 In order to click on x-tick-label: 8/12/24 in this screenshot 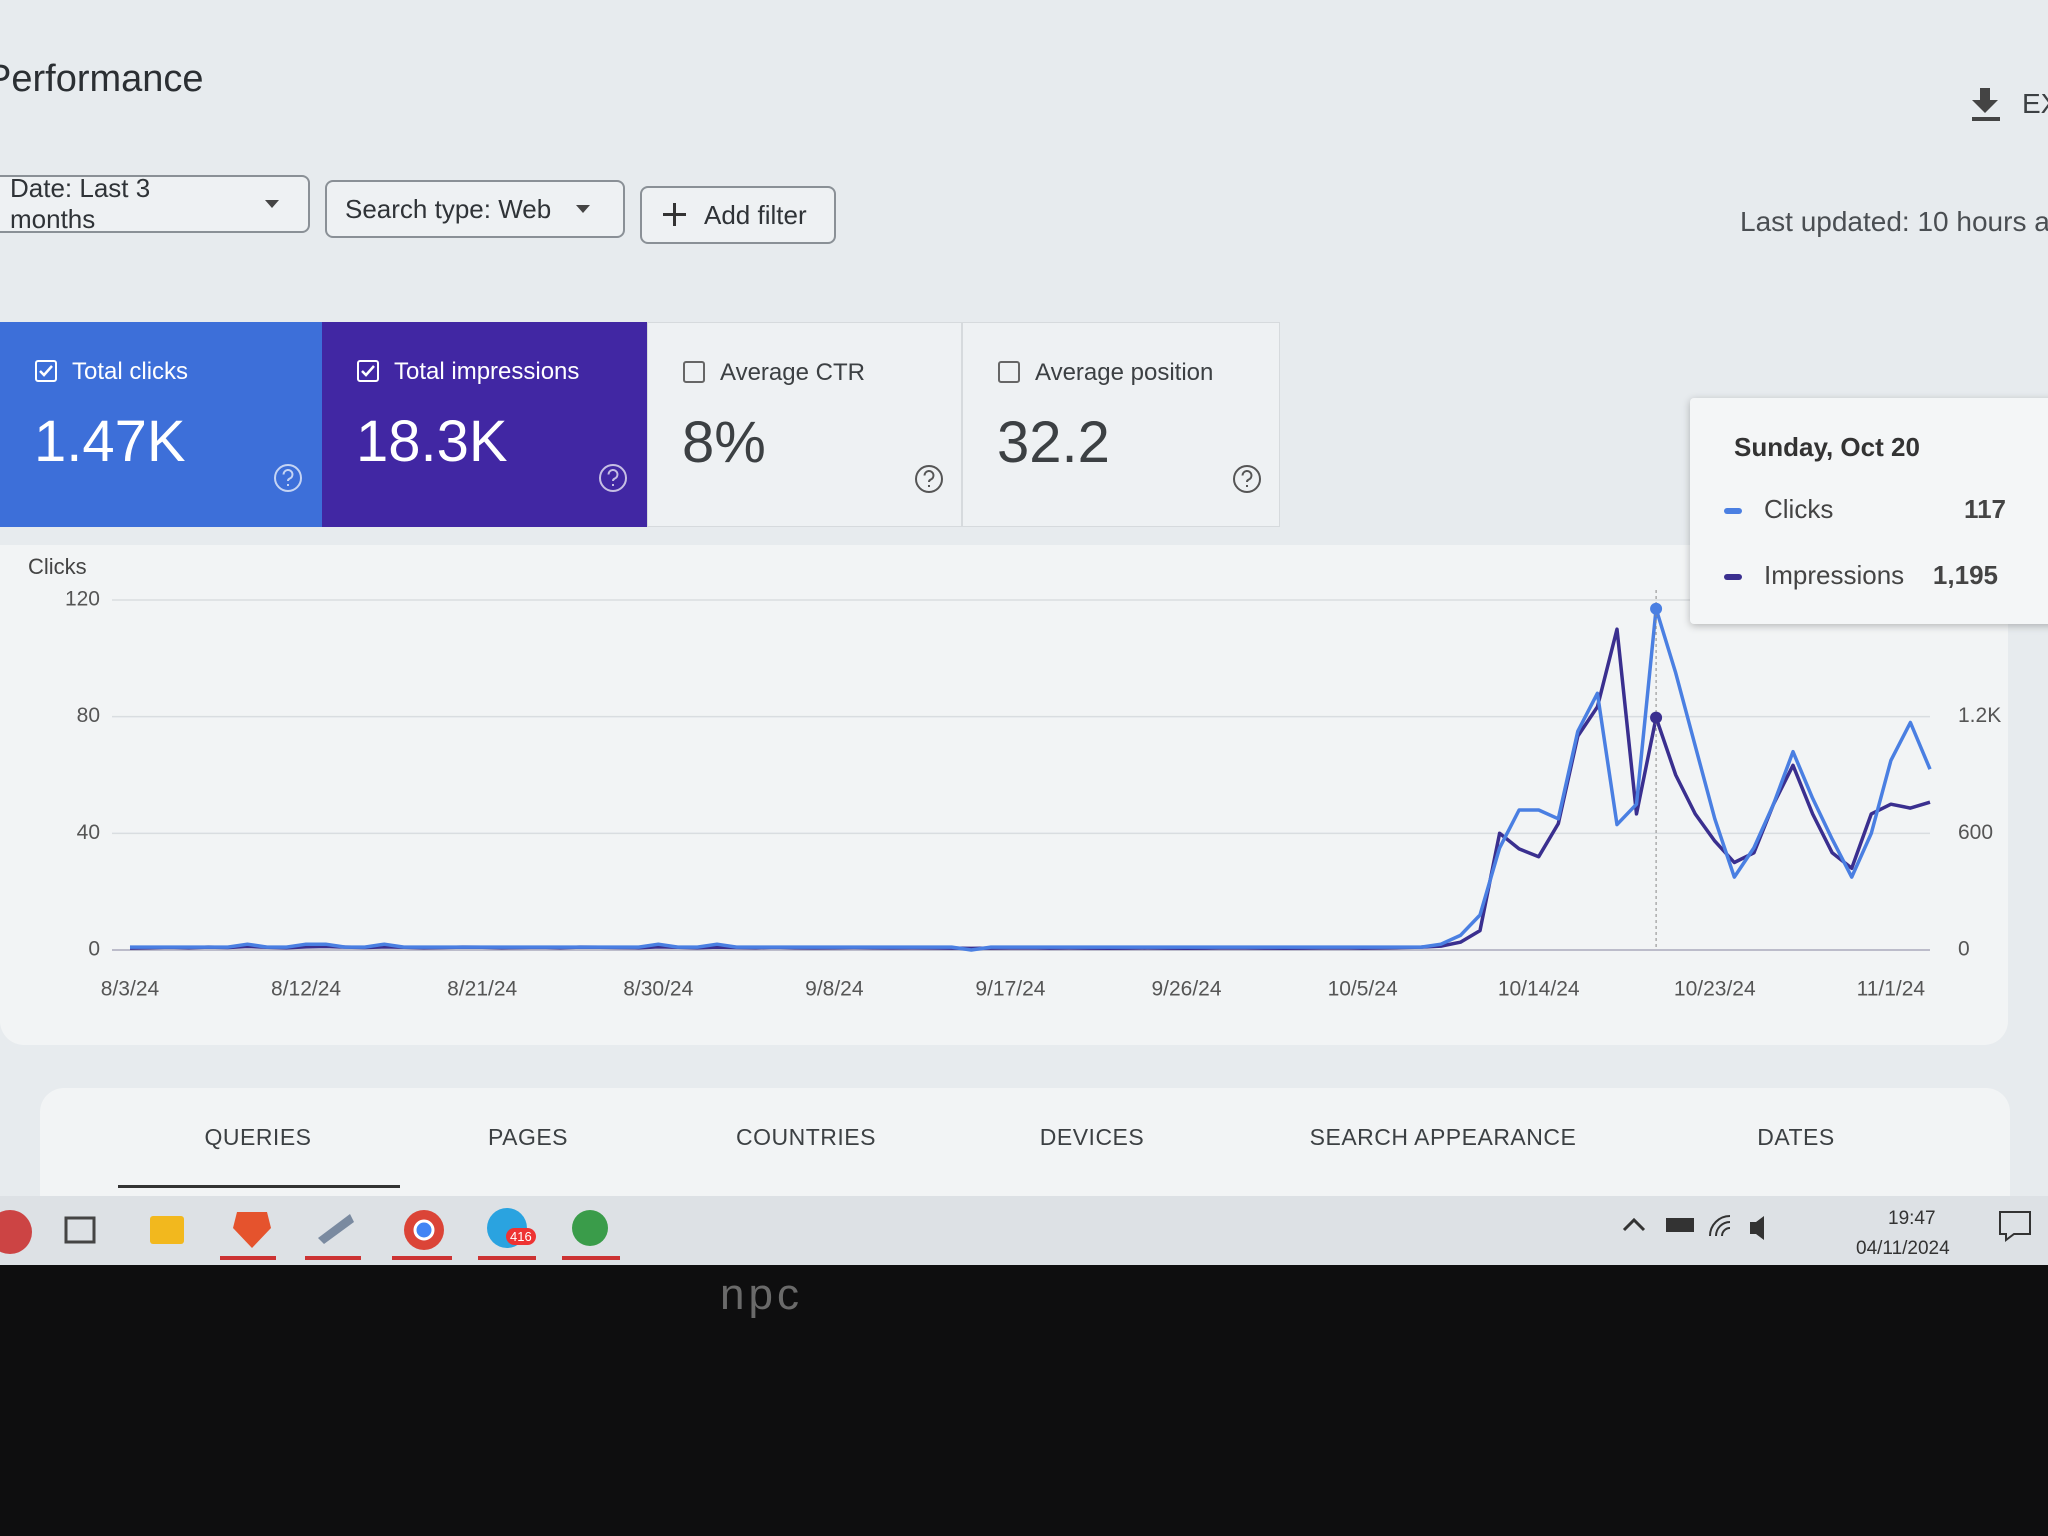, I will do `click(306, 989)`.